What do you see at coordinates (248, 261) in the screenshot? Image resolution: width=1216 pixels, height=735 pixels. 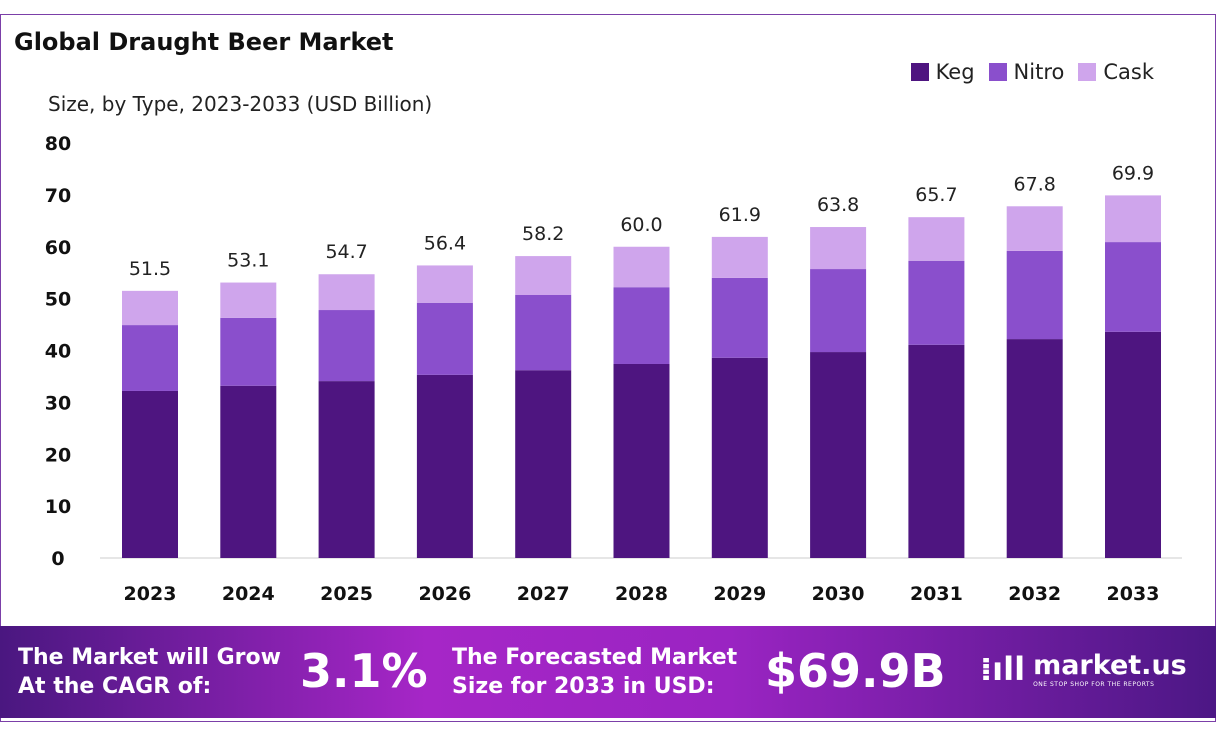 I see `data-label: 53.1` at bounding box center [248, 261].